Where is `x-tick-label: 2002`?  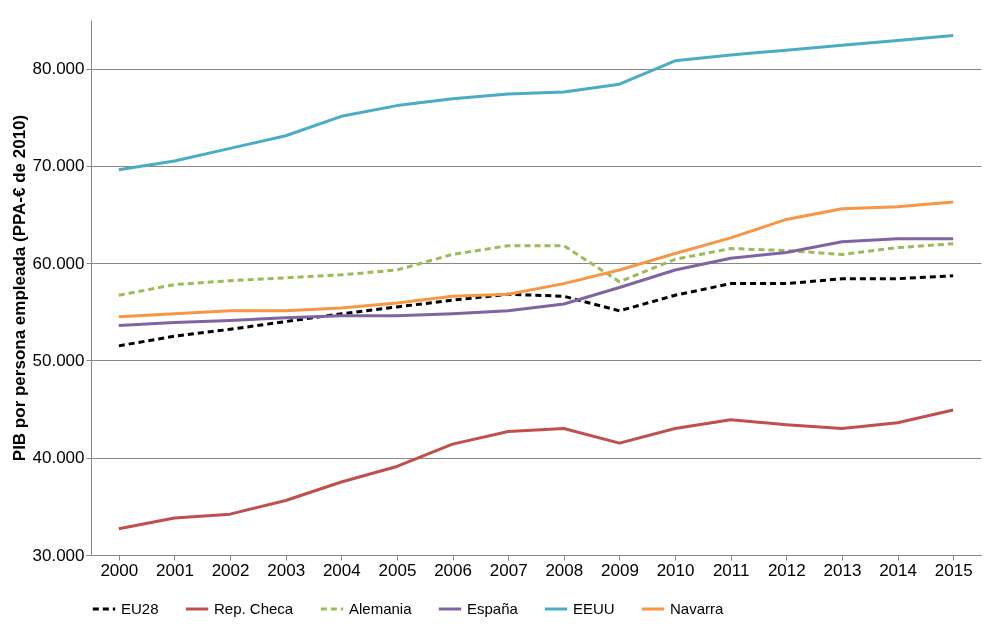 x-tick-label: 2002 is located at coordinates (230, 570).